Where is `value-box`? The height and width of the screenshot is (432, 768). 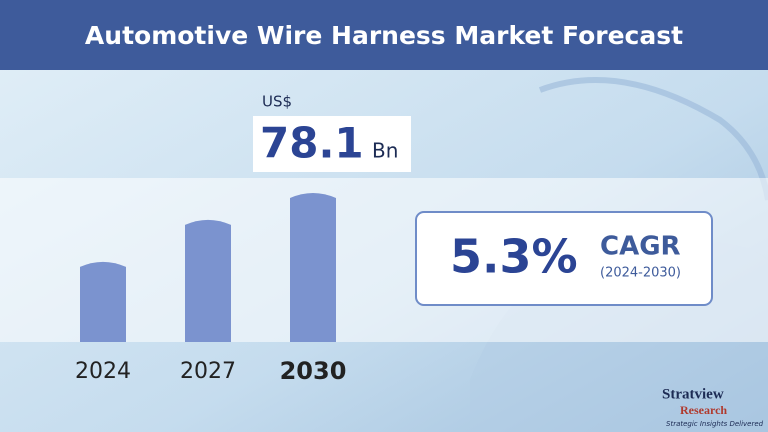 value-box is located at coordinates (332, 144).